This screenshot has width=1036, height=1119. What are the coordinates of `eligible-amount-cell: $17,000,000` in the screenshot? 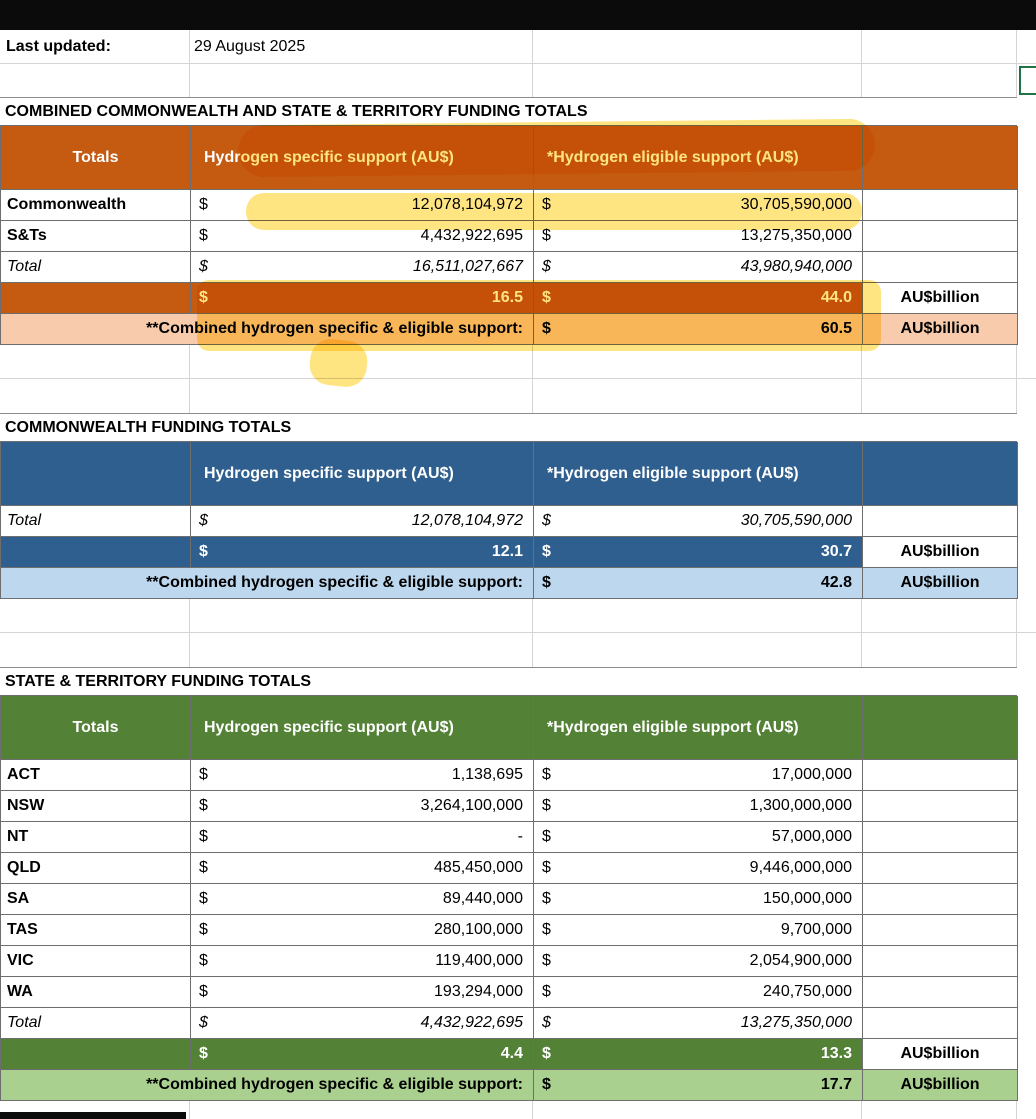 It's located at (698, 775).